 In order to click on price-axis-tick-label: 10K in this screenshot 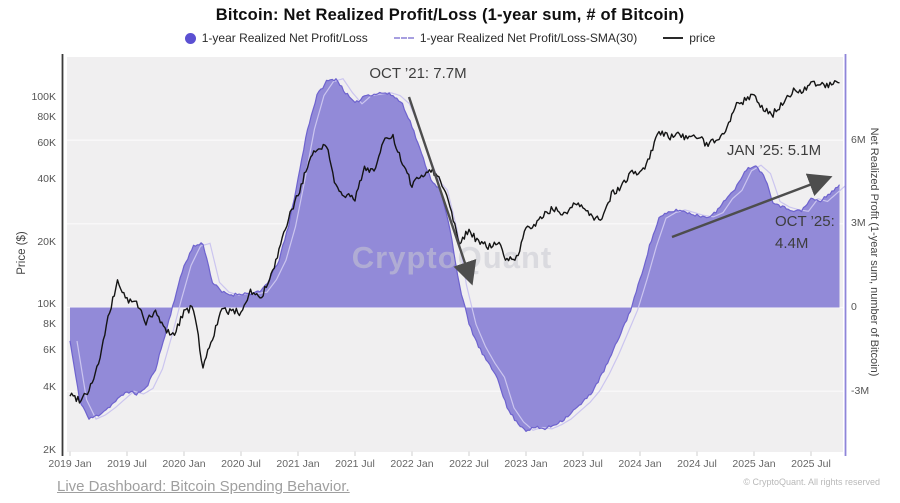, I will do `click(46, 304)`.